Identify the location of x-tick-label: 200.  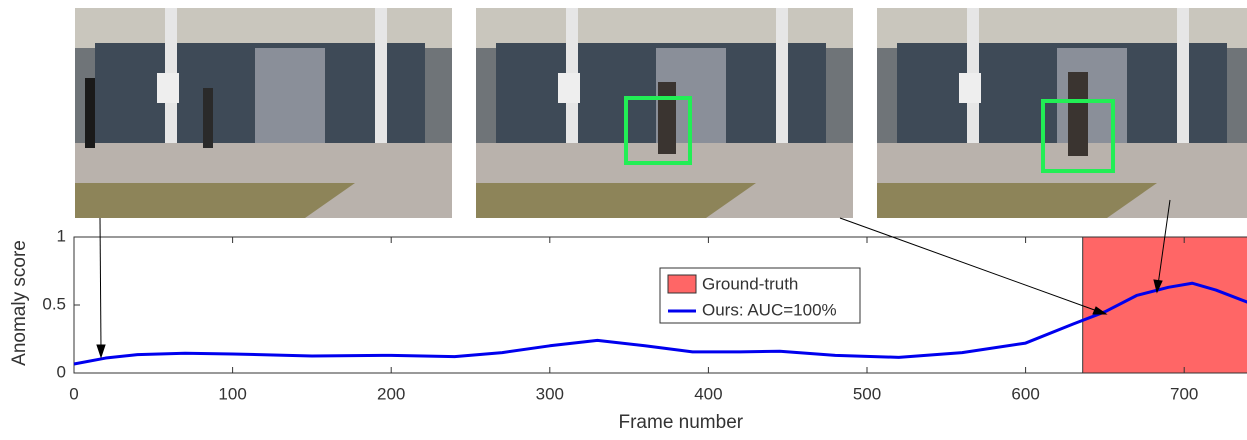
(391, 393).